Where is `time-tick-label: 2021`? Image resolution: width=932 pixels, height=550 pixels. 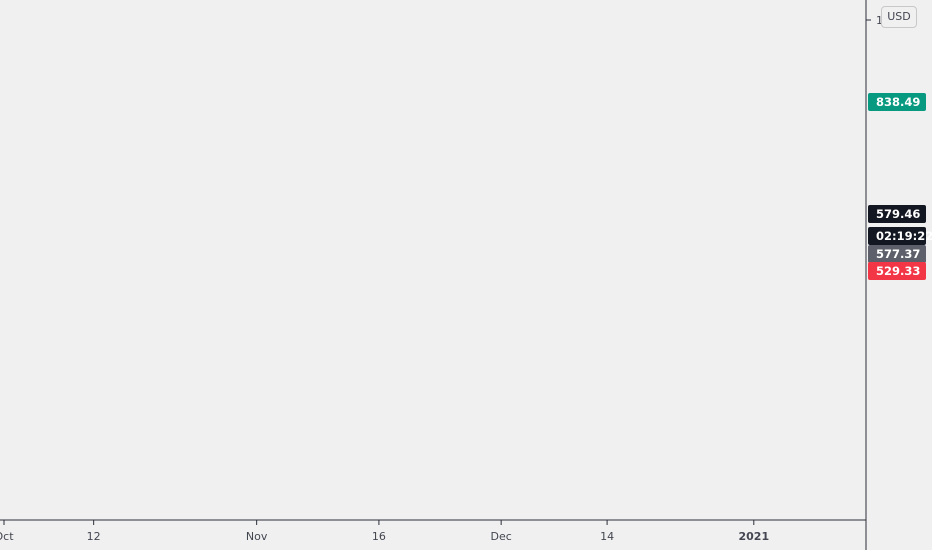
time-tick-label: 2021 is located at coordinates (753, 536).